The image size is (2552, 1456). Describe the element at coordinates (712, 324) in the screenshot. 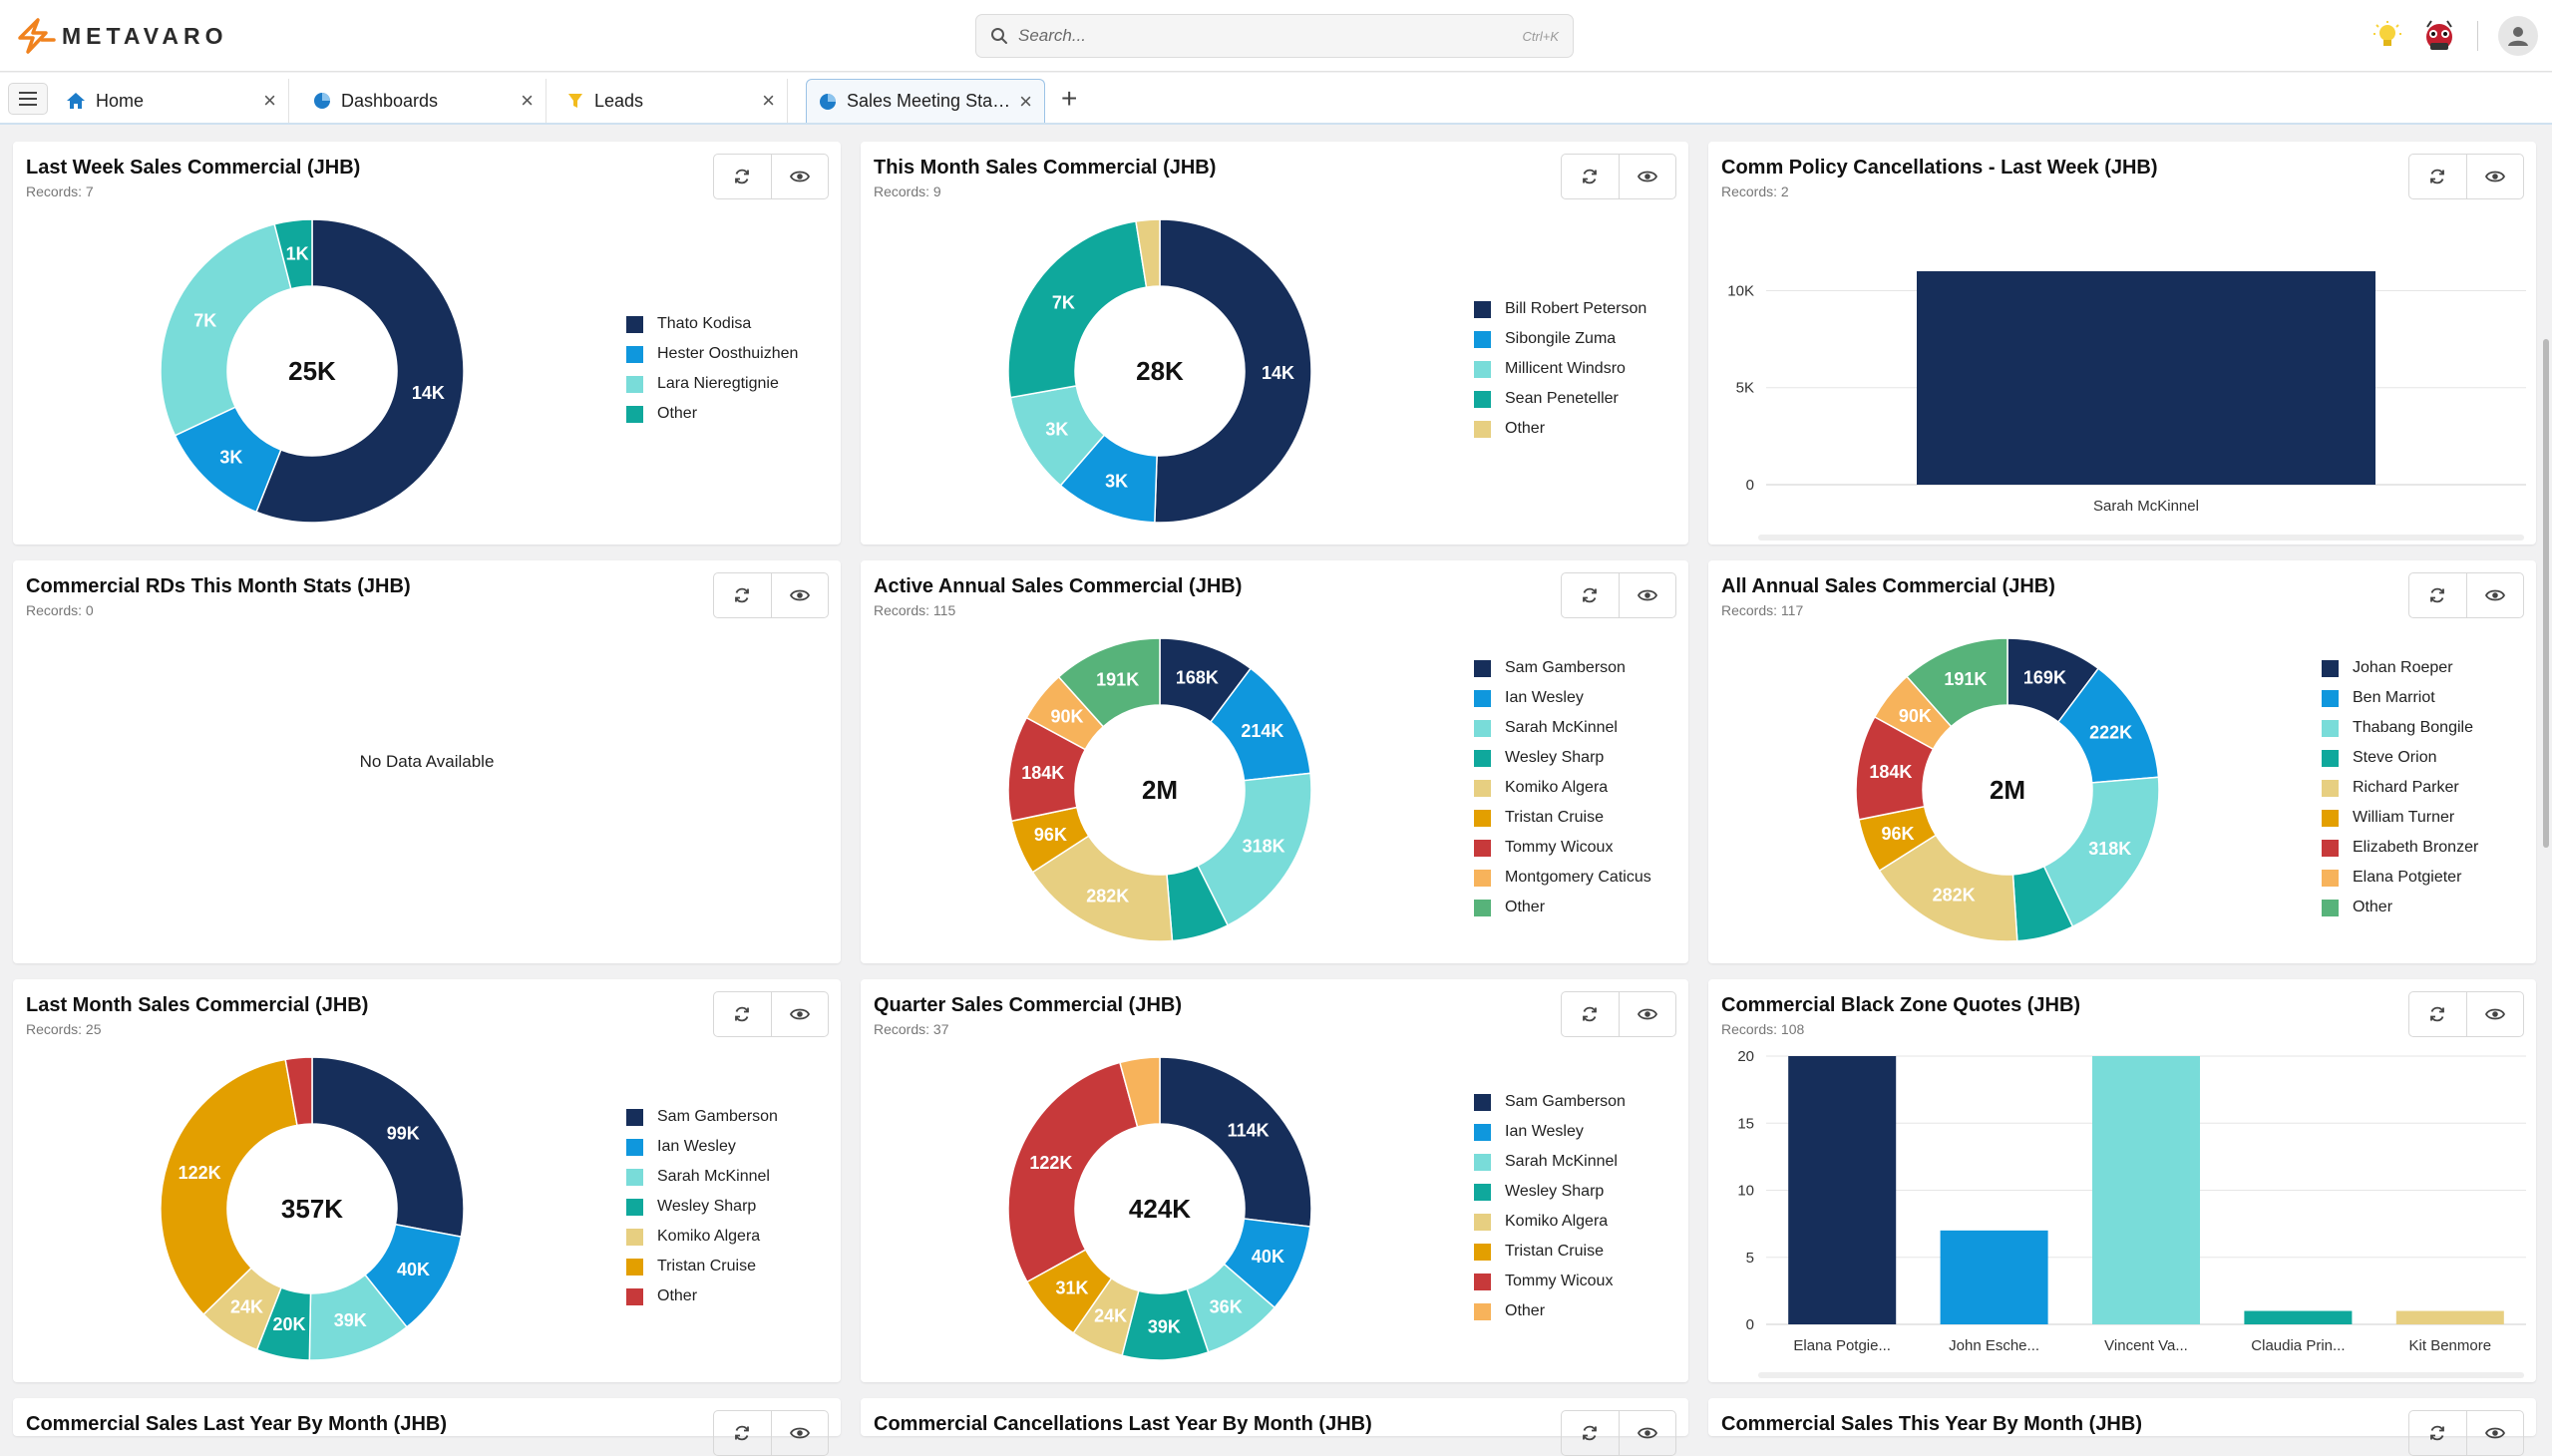

I see `legend-item: Thato Kodisa` at that location.